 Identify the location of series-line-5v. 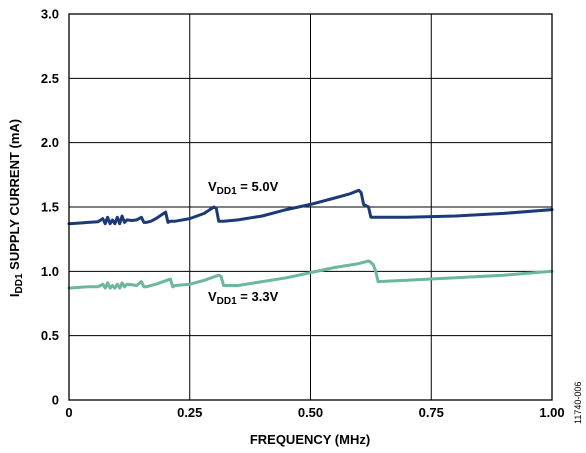
(310, 207).